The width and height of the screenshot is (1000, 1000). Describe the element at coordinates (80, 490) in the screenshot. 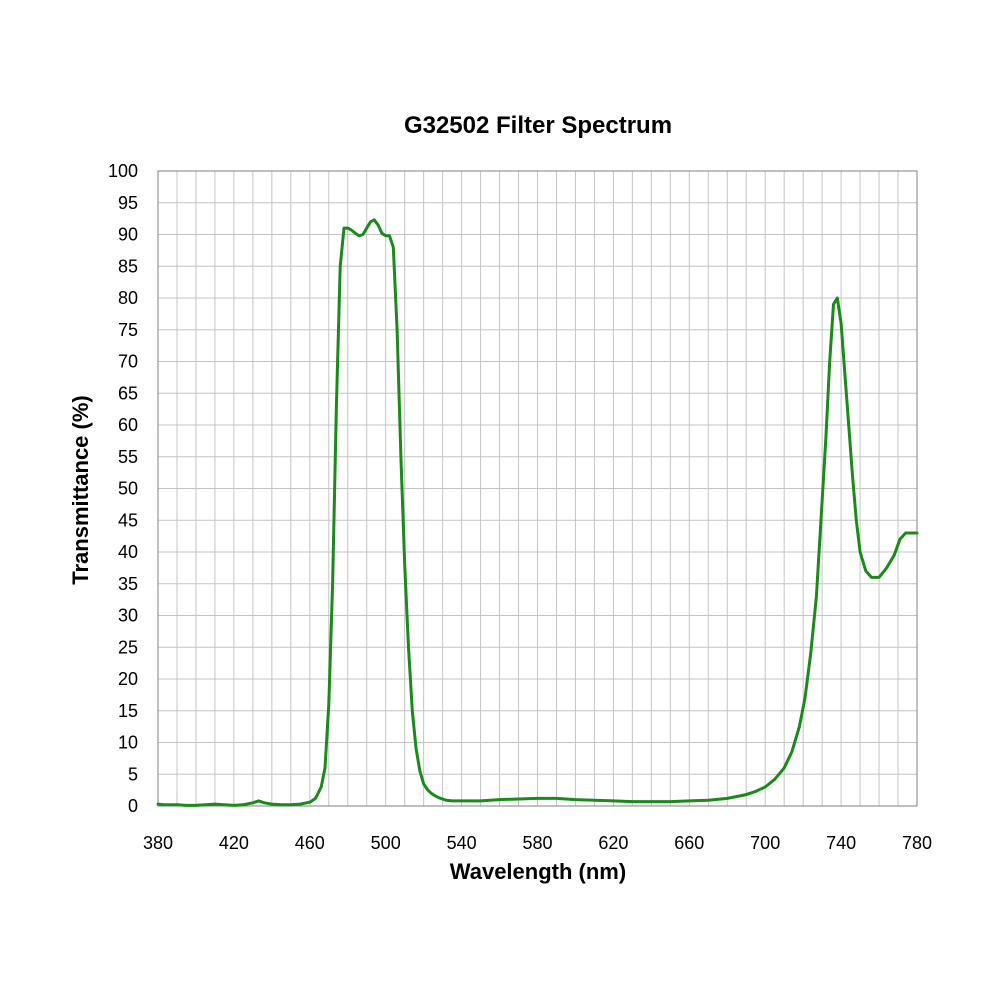

I see `y-axis-title: Transmittance (%)` at that location.